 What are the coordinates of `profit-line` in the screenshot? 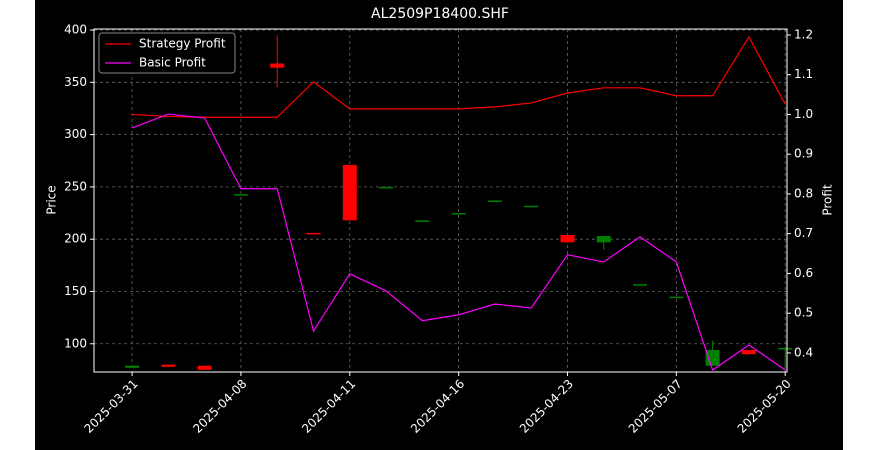 It's located at (459, 76).